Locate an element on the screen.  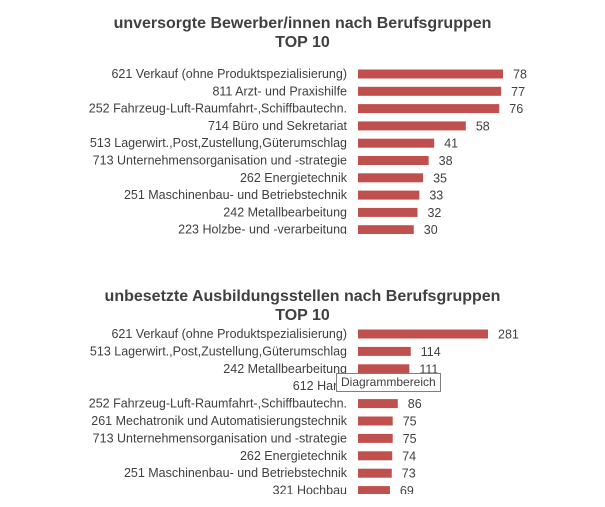
chart1-category-label: 811 Arzt- und Praxishilfe is located at coordinates (279, 91).